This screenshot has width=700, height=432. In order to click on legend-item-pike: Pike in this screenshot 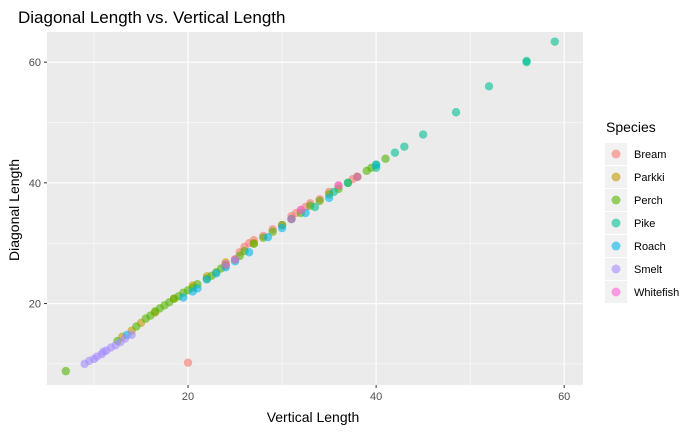, I will do `click(630, 223)`.